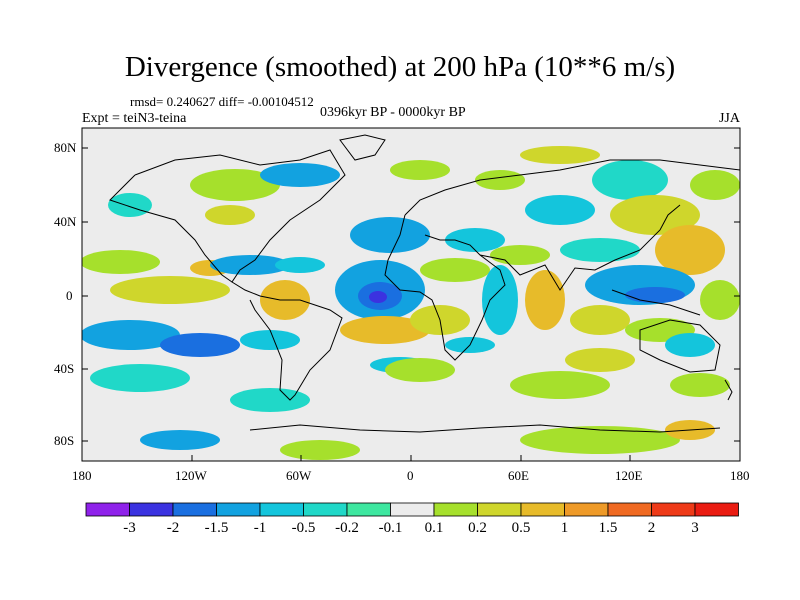  I want to click on lat-label-80n: 80N, so click(65, 147).